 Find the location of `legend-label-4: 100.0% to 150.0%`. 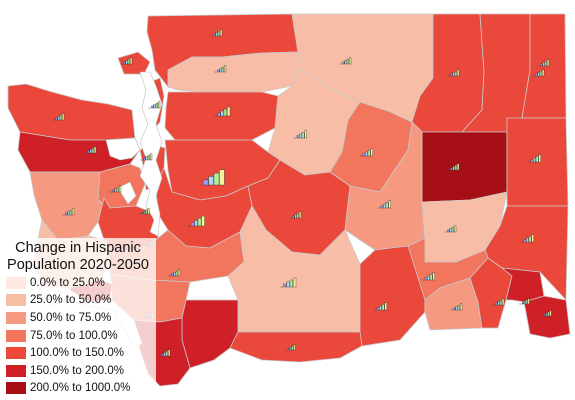

legend-label-4: 100.0% to 150.0% is located at coordinates (77, 353).